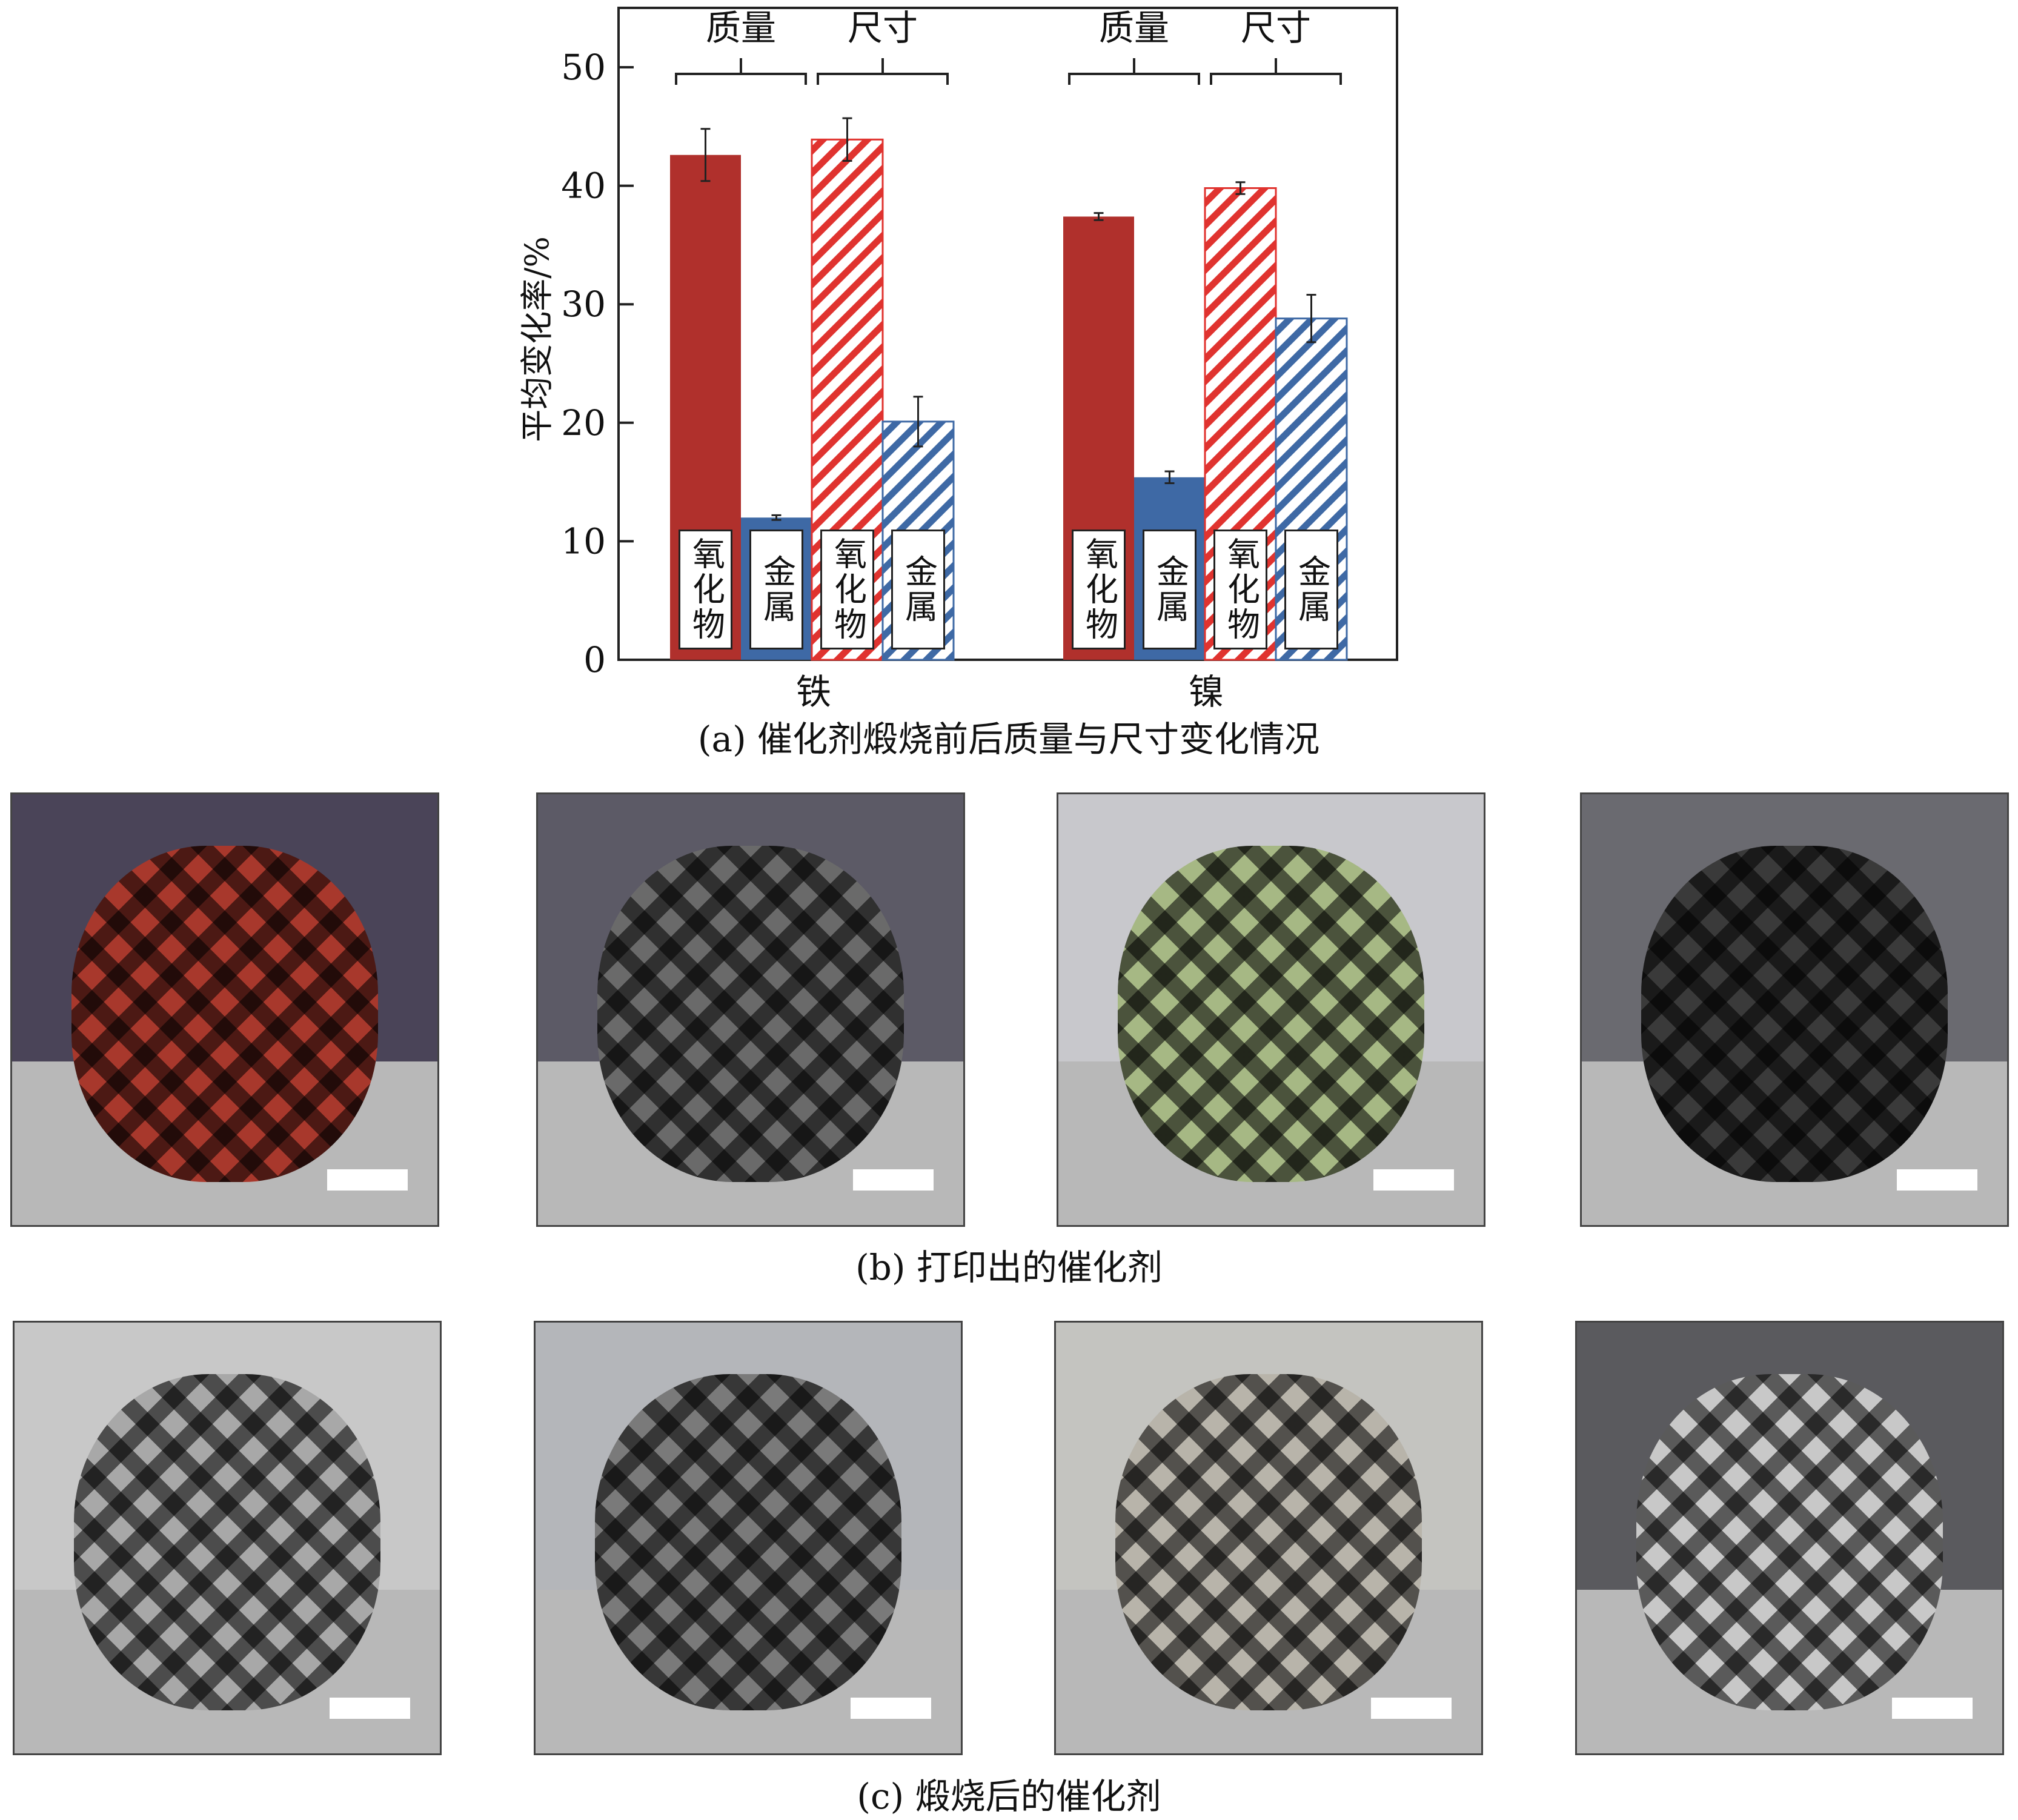 The width and height of the screenshot is (2018, 1820). I want to click on y-axis: 0 10 20 30 40 50, so click(597, 363).